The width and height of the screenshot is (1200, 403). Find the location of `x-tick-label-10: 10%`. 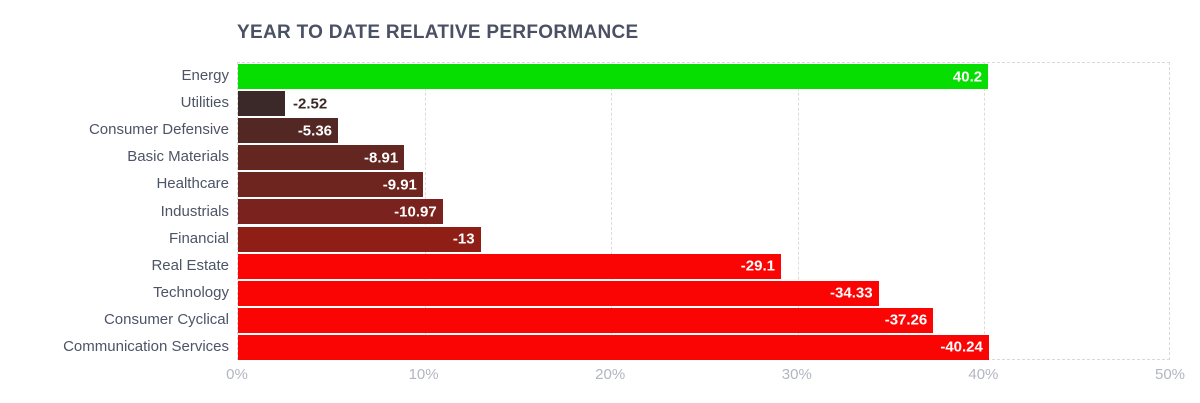

x-tick-label-10: 10% is located at coordinates (423, 374).